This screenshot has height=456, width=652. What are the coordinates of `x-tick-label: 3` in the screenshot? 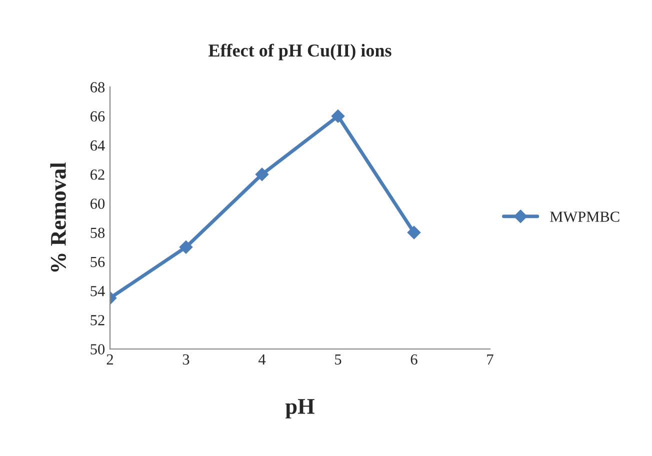 It's located at (186, 359).